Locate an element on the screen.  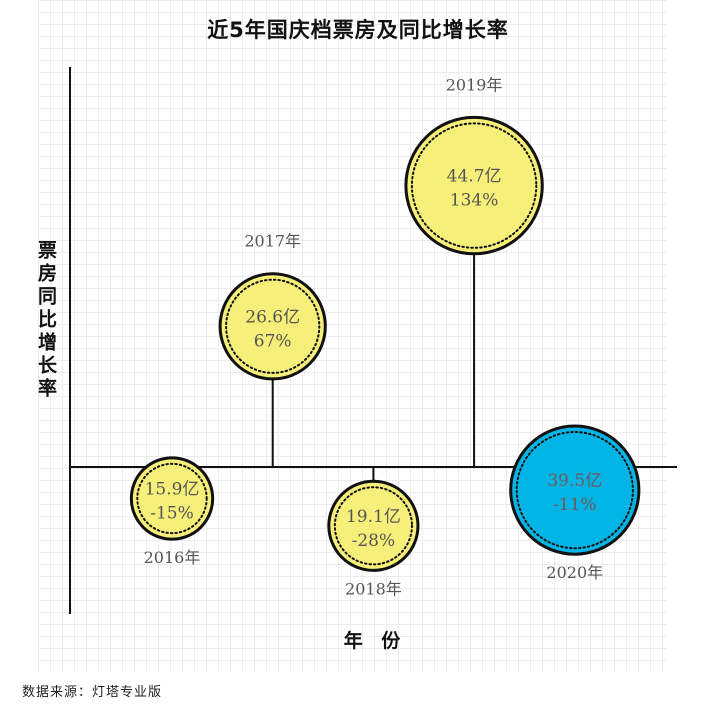
growth-label: 134% is located at coordinates (474, 201).